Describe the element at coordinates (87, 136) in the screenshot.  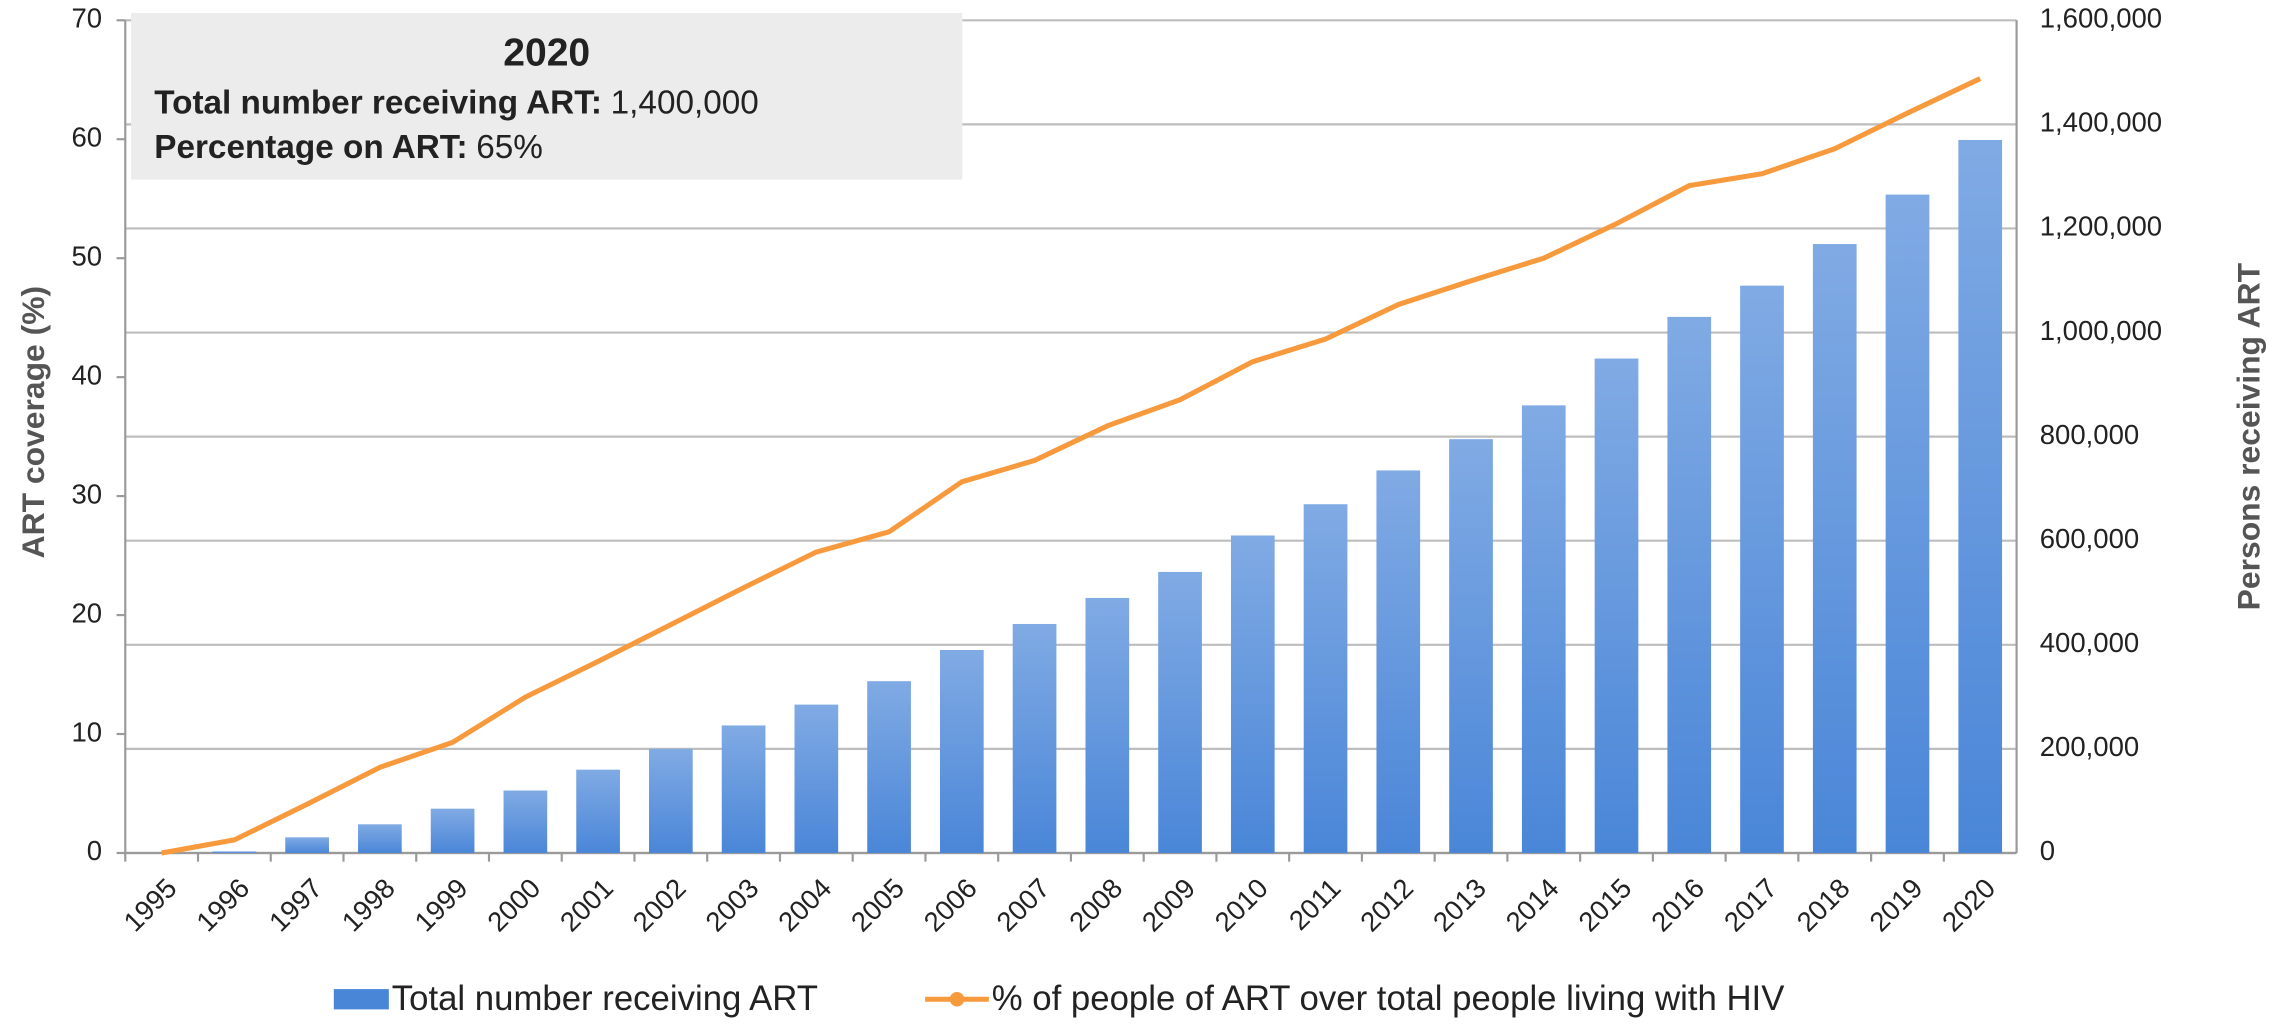
I see `y-tick-label: 60` at that location.